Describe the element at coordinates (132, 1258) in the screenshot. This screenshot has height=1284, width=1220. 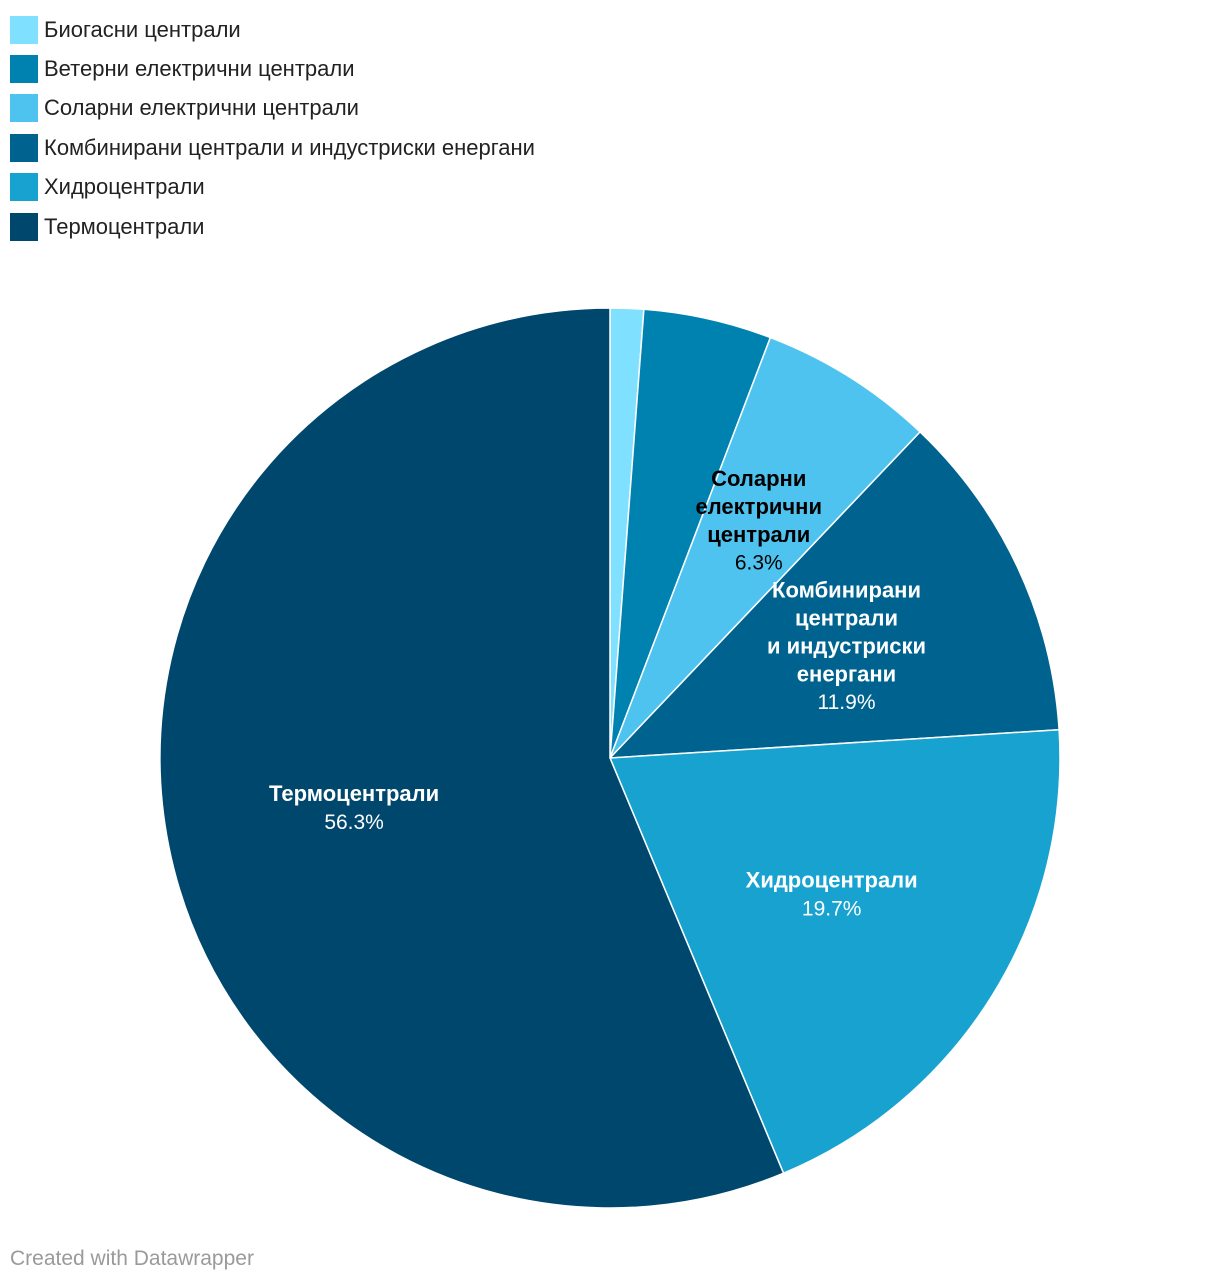
I see `datawrapper-credit: Created with Datawrapper` at that location.